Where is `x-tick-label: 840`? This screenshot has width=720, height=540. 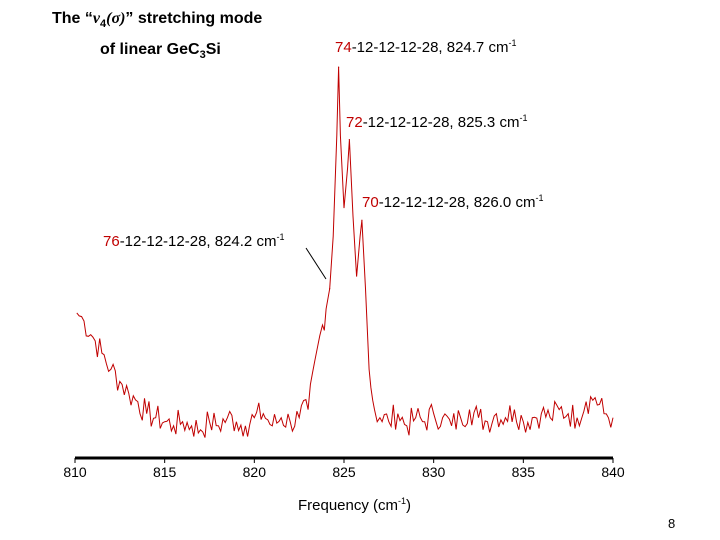 x-tick-label: 840 is located at coordinates (613, 472).